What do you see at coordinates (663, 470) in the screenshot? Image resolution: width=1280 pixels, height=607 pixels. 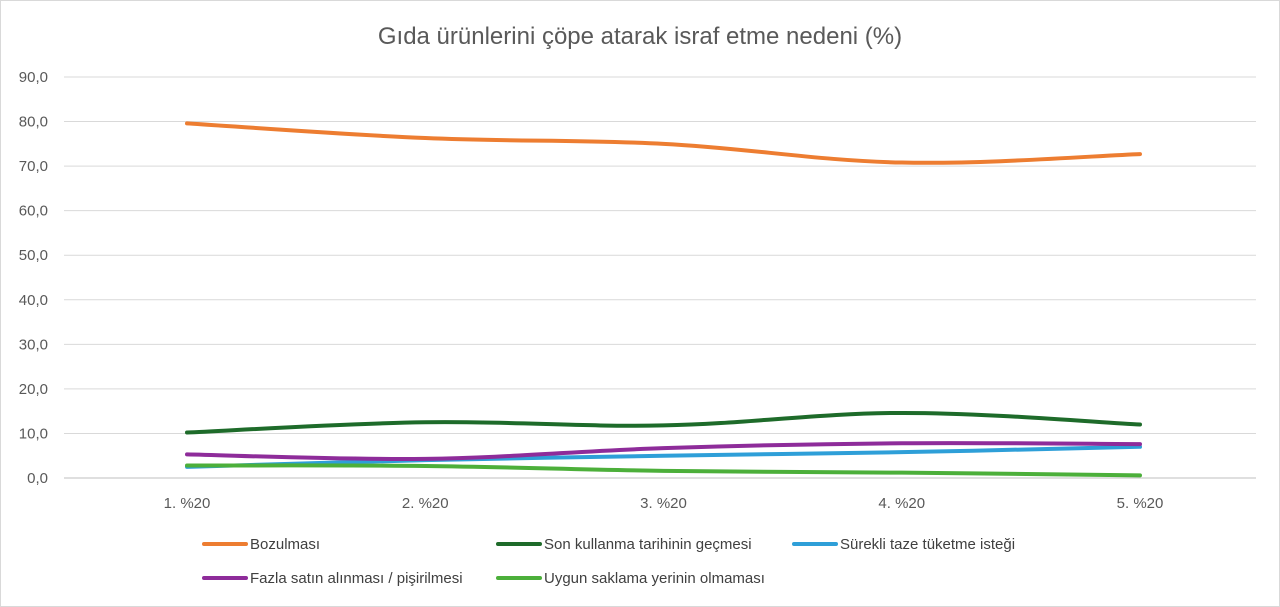 I see `series-line-uygun-saklama-yerinin-olmamas` at bounding box center [663, 470].